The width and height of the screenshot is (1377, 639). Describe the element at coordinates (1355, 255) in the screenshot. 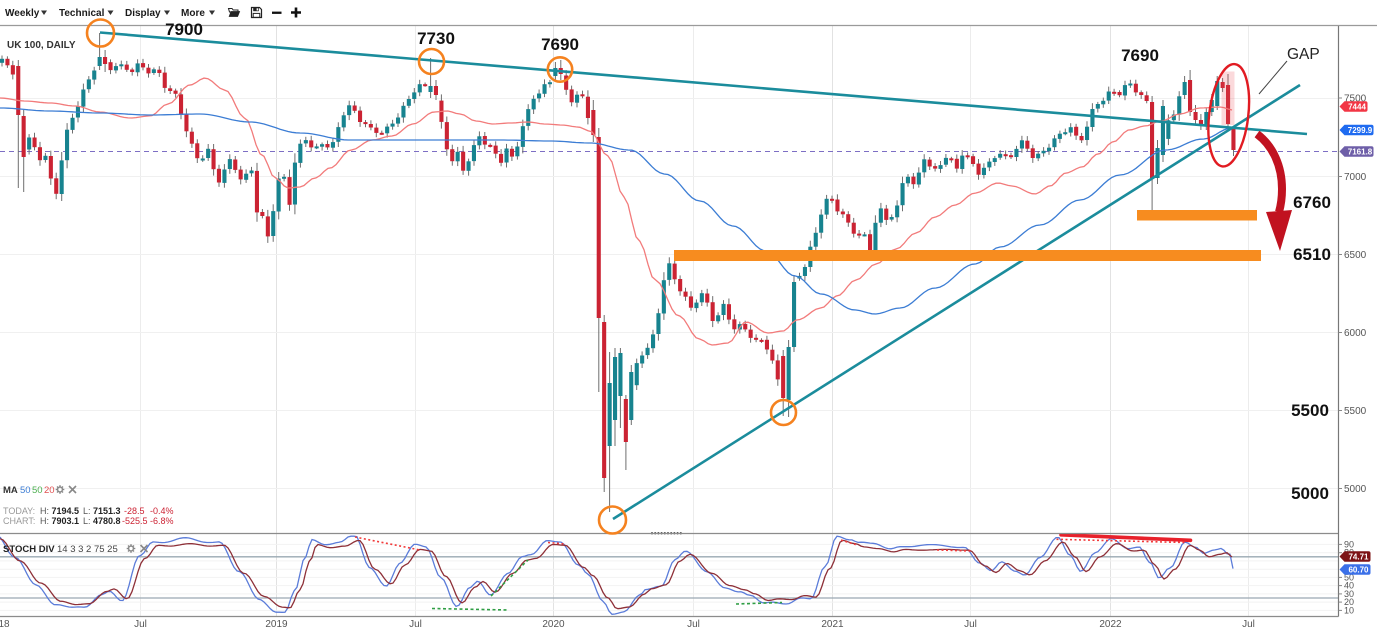

I see `svg-text: 6500` at that location.